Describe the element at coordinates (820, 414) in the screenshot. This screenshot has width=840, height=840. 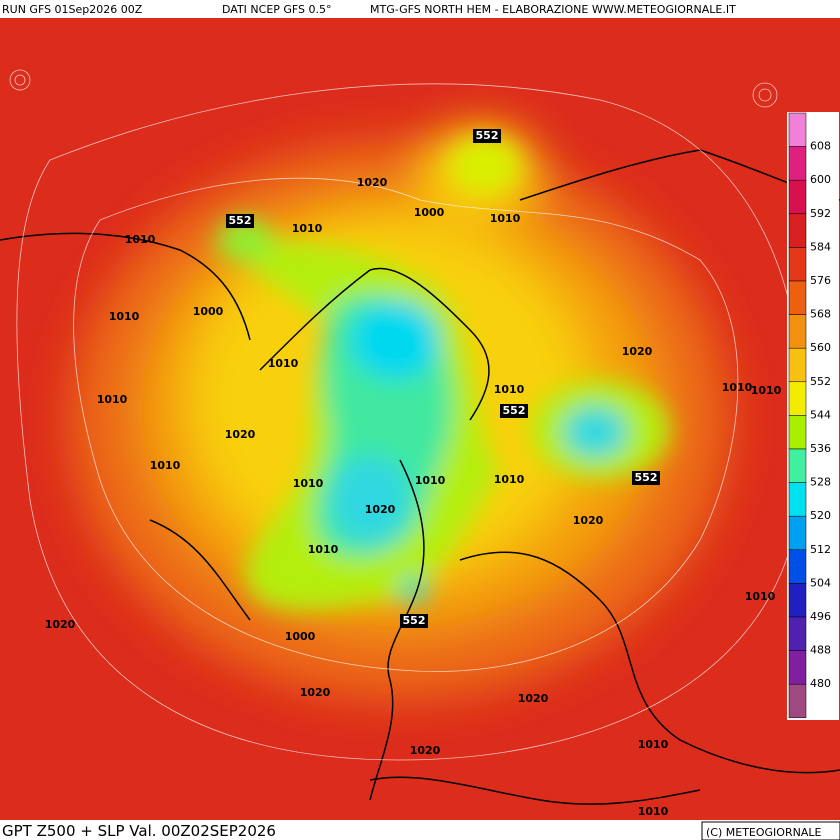
I see `legend-label: 544` at that location.